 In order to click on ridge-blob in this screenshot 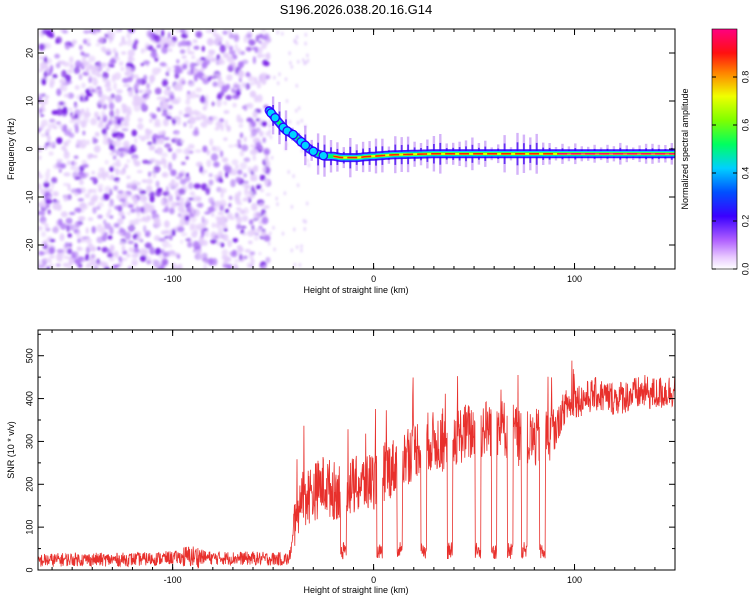, I will do `click(323, 155)`.